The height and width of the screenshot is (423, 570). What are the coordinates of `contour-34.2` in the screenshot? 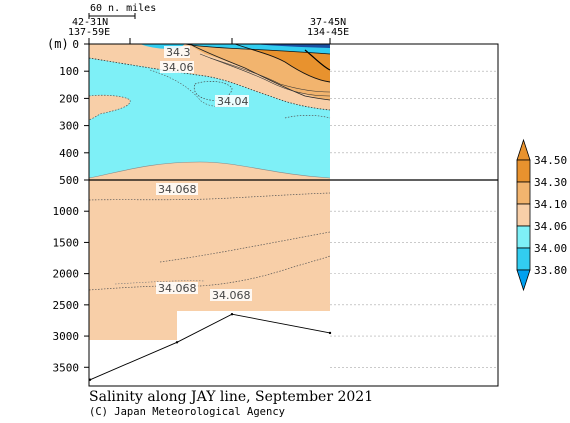 It's located at (270, 75).